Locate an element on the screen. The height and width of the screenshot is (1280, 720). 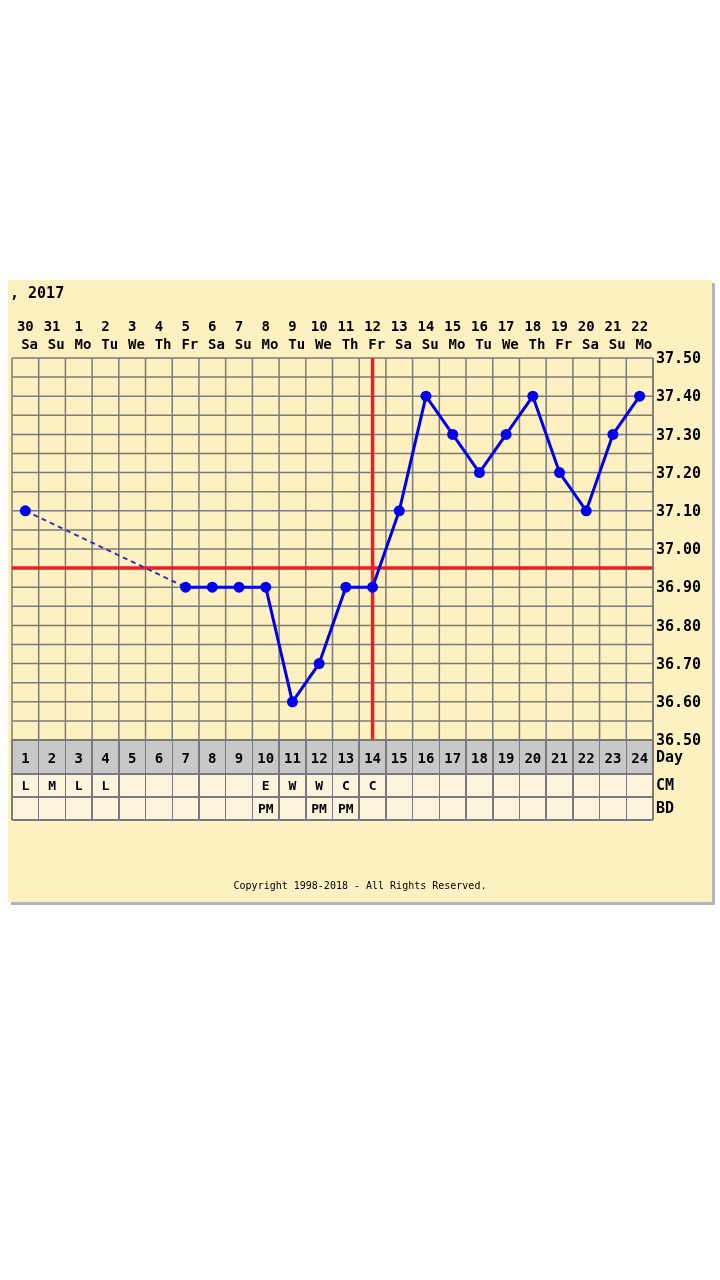
x-tick-label: 10 We is located at coordinates (319, 335).